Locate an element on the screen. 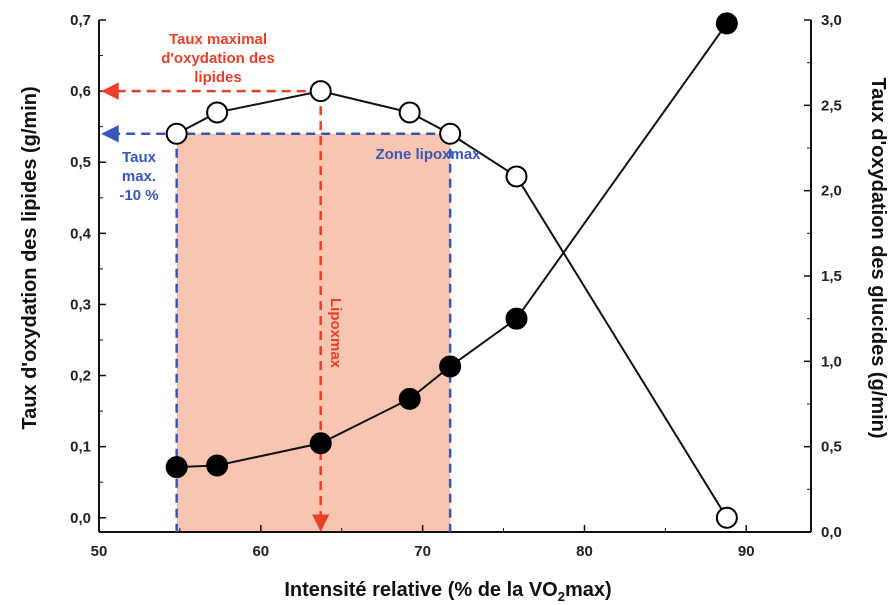 The width and height of the screenshot is (896, 605). right-y-axis-ticks: 0,0 0,5 1,0 1,5 2,0 2,5 3,0 is located at coordinates (823, 276).